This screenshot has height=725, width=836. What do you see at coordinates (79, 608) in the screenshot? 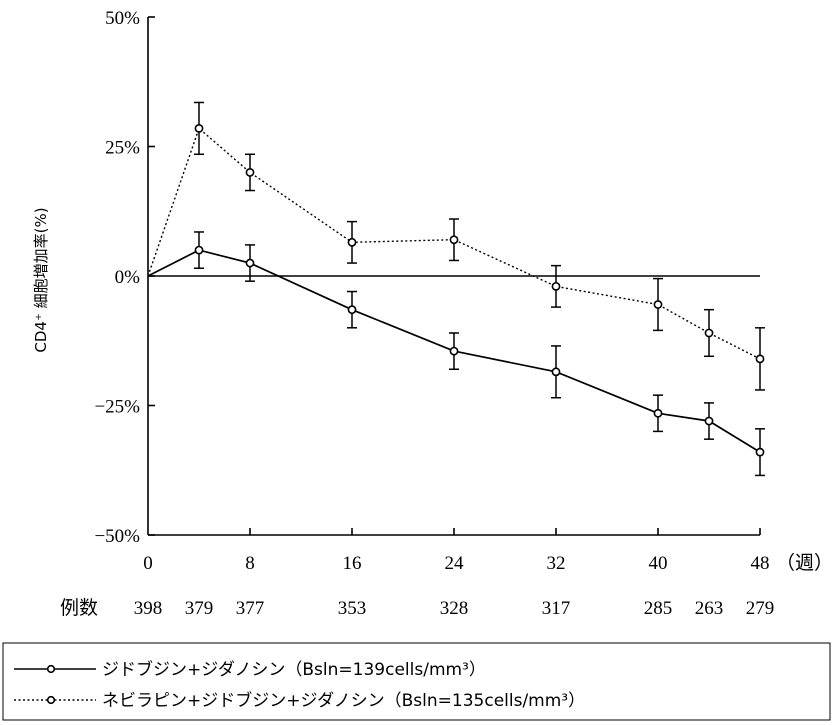
I see `count-label: 例数` at bounding box center [79, 608].